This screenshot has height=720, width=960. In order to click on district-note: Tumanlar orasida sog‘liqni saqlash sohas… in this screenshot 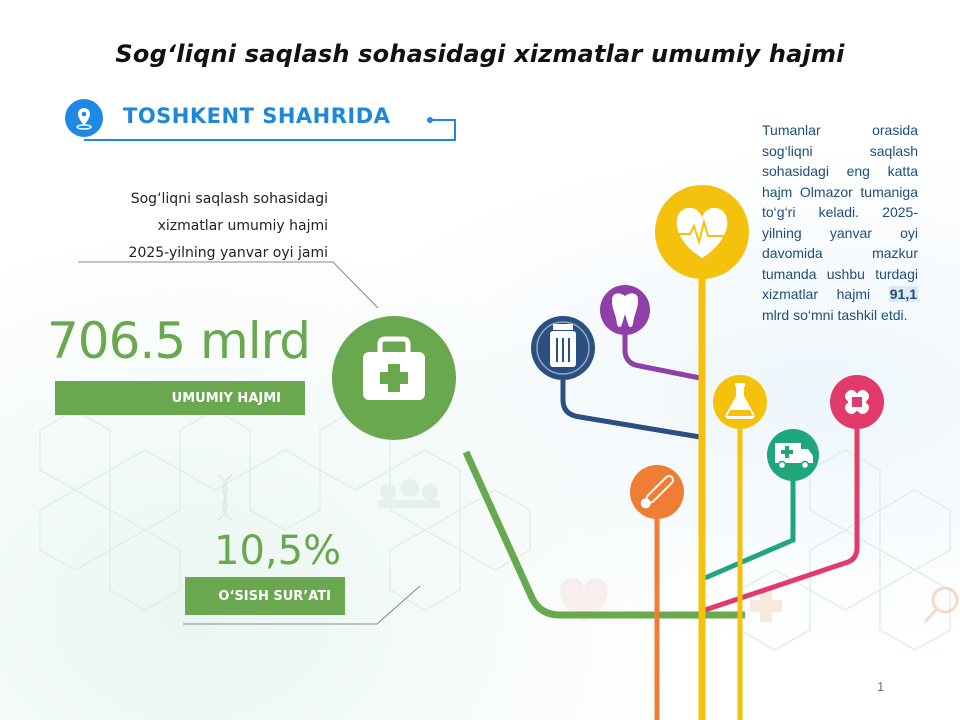, I will do `click(840, 222)`.